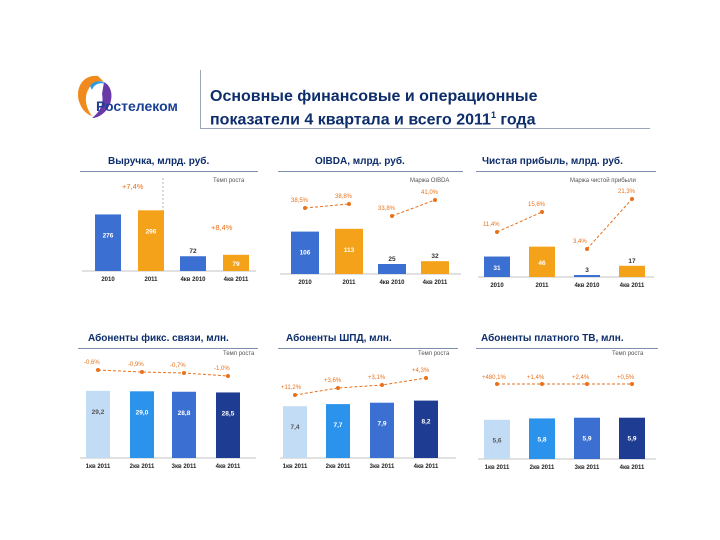 This screenshot has width=720, height=540. What do you see at coordinates (392, 259) in the screenshot?
I see `bar-value-label: 25` at bounding box center [392, 259].